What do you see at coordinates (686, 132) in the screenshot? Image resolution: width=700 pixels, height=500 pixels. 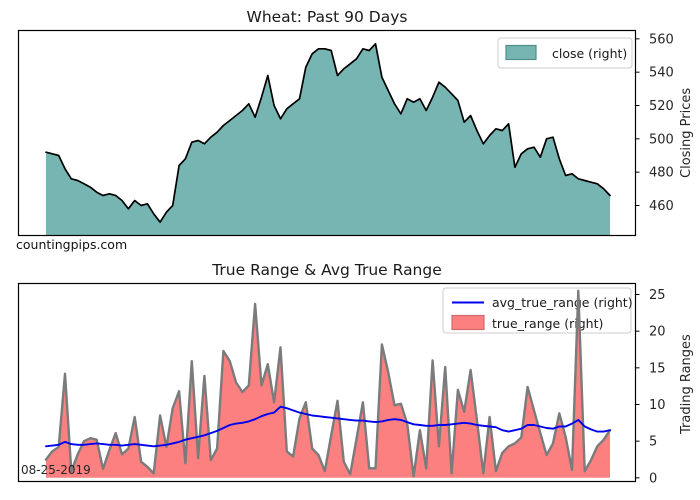 I see `top-chart-ylabel: Closing Prices` at bounding box center [686, 132].